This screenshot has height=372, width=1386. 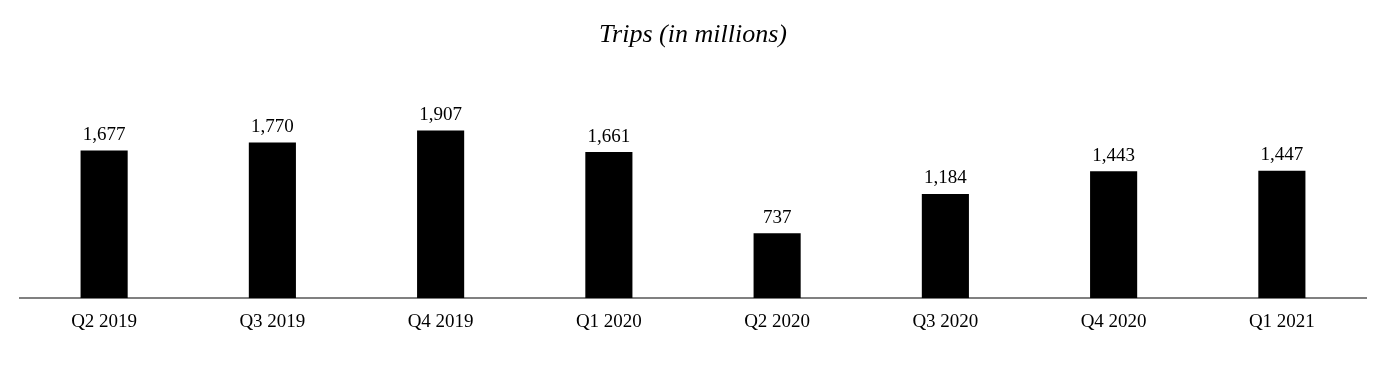 What do you see at coordinates (104, 134) in the screenshot?
I see `data-label: 1,677` at bounding box center [104, 134].